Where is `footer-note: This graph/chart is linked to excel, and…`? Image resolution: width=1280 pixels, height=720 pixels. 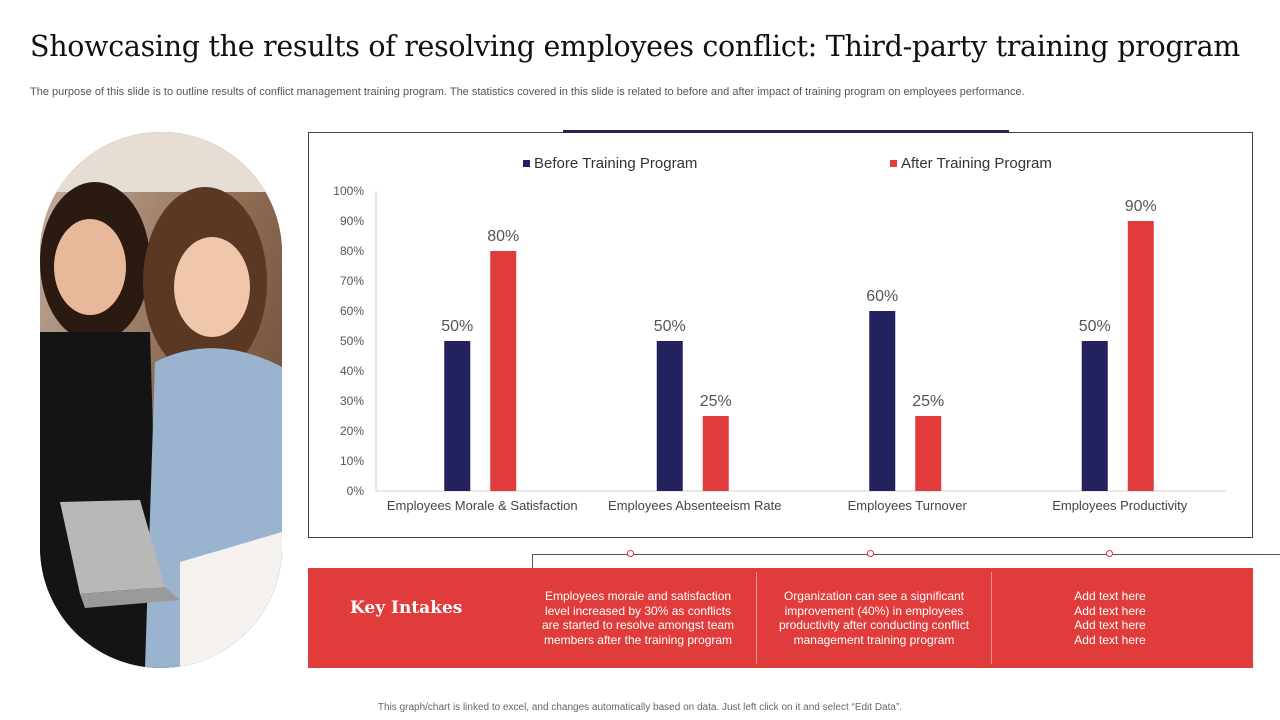 footer-note: This graph/chart is linked to excel, and… is located at coordinates (640, 707).